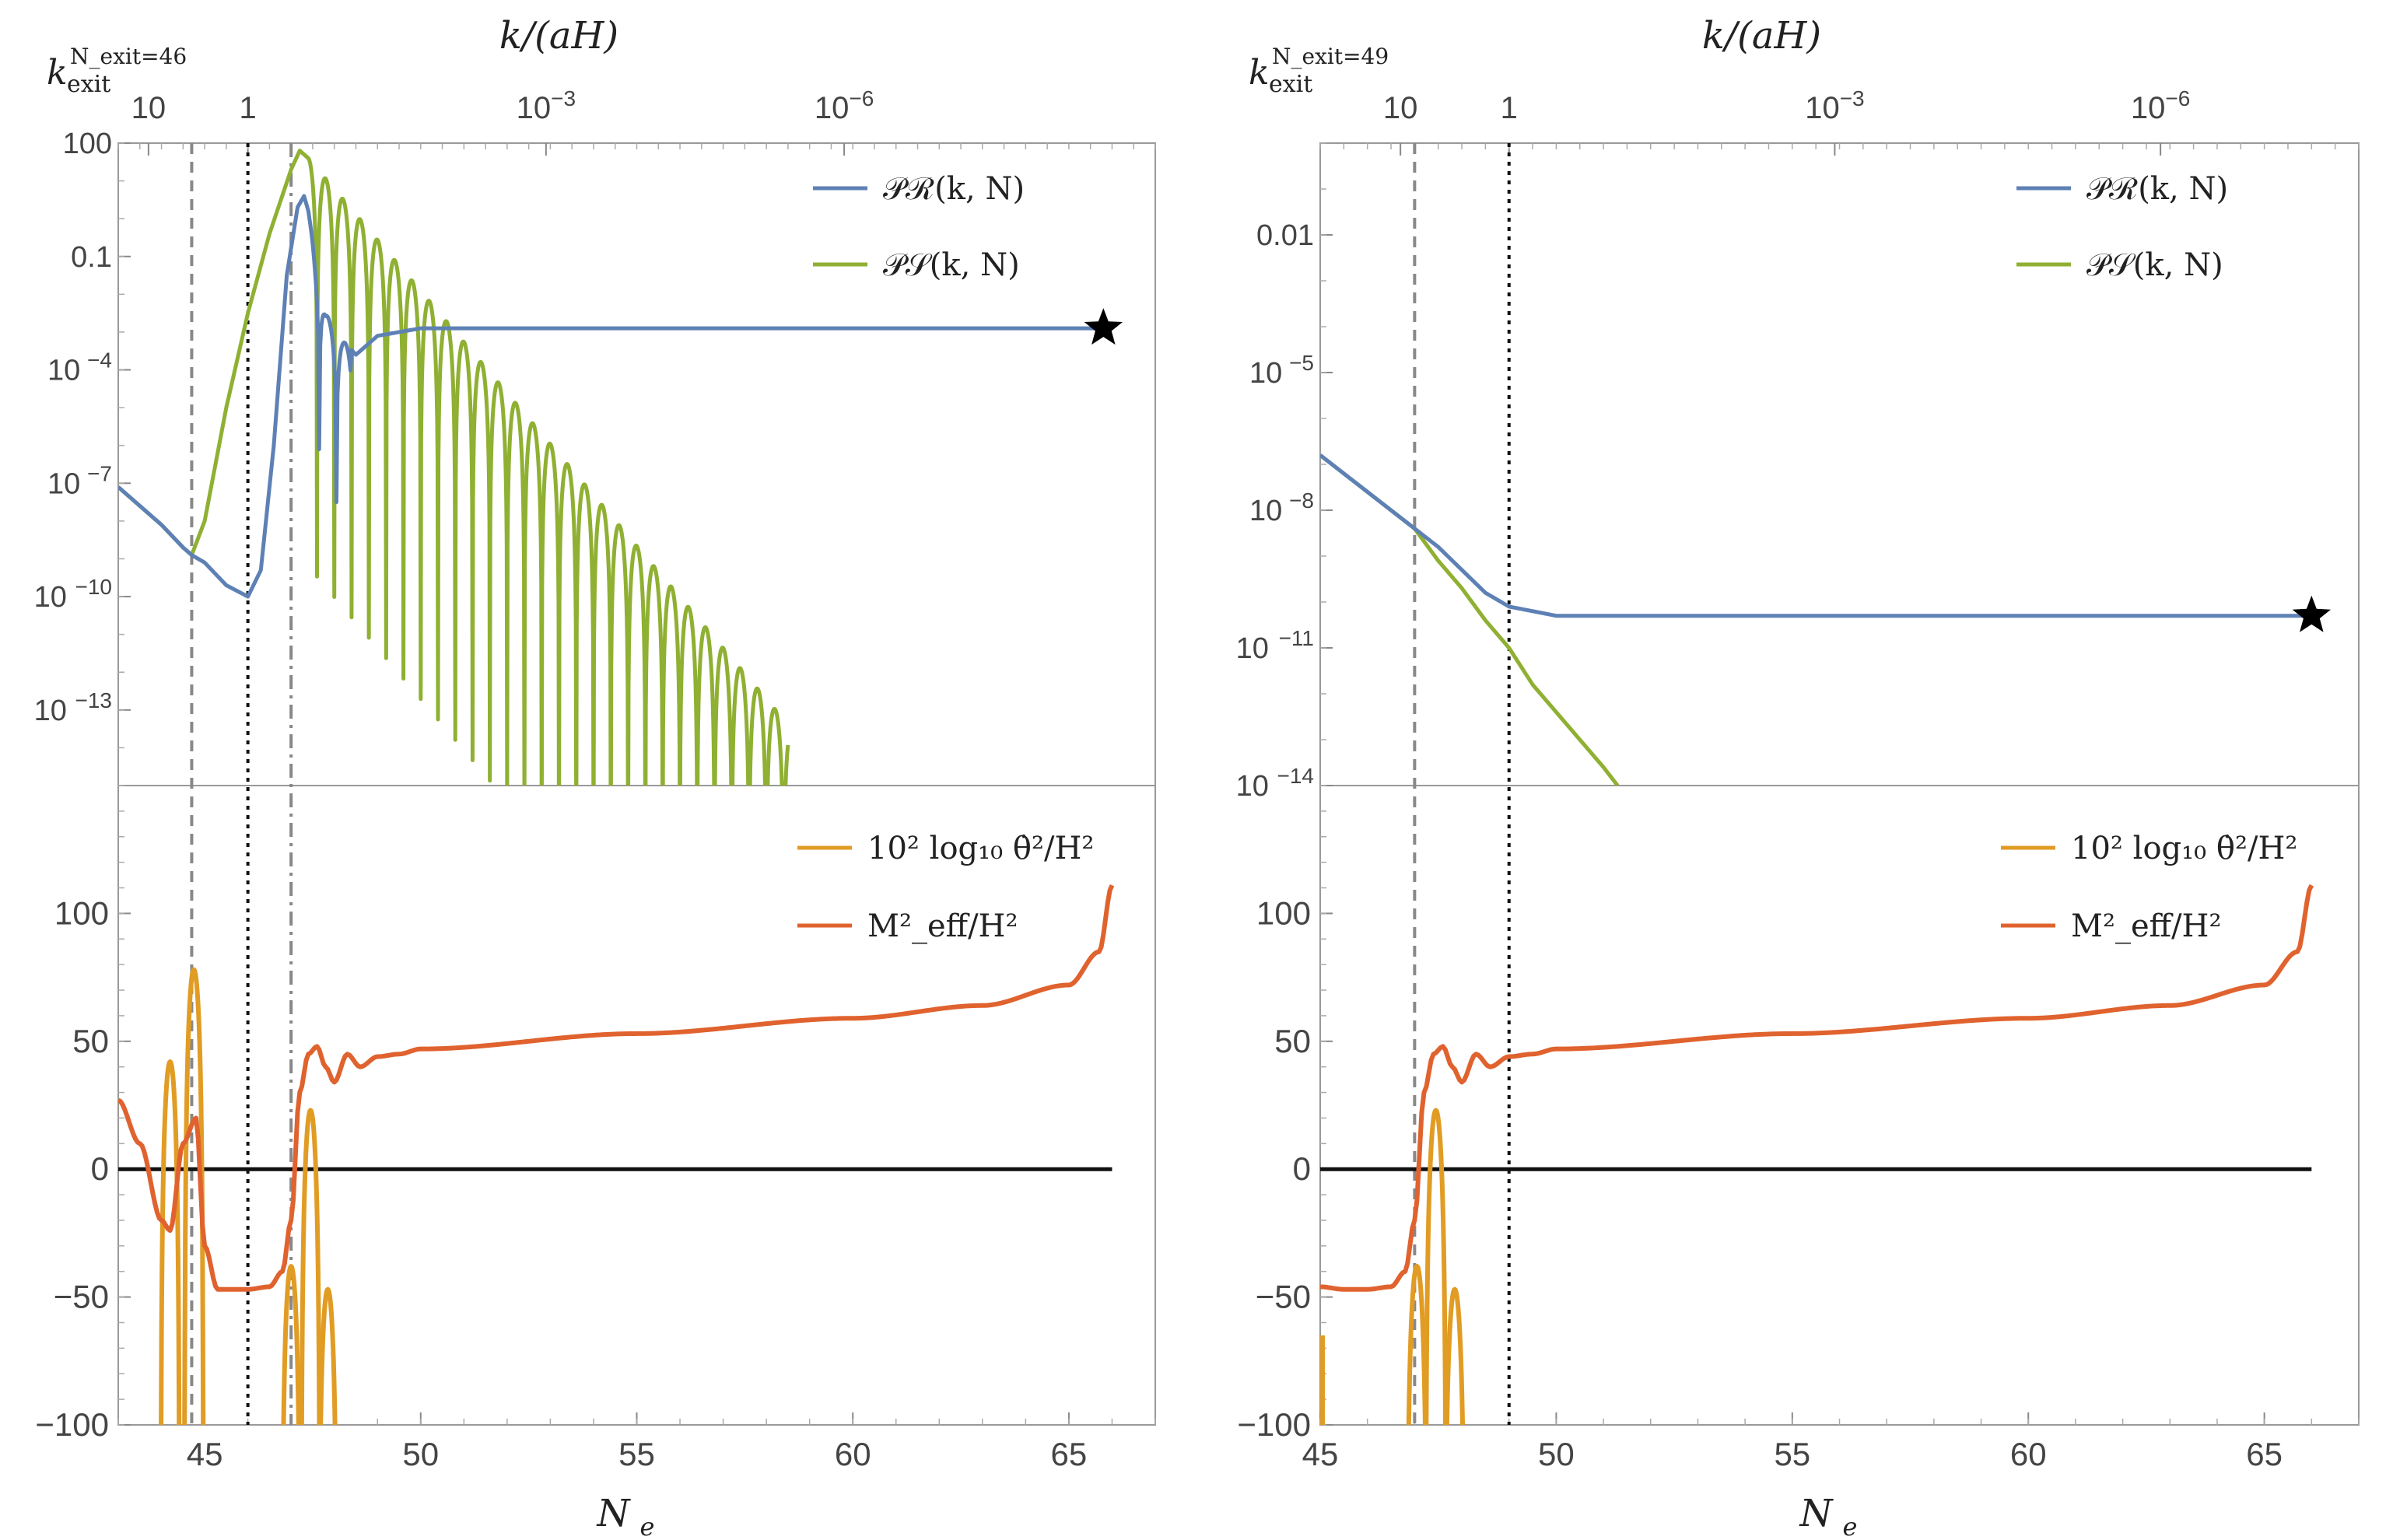 This screenshot has height=1540, width=2407. Describe the element at coordinates (1296, 776) in the screenshot. I see `top-y-tick-label-exp: −14` at that location.